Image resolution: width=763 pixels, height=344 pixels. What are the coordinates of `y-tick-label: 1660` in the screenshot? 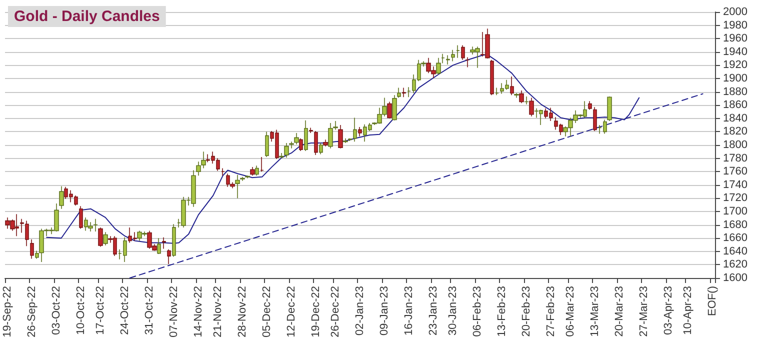 It's located at (735, 238).